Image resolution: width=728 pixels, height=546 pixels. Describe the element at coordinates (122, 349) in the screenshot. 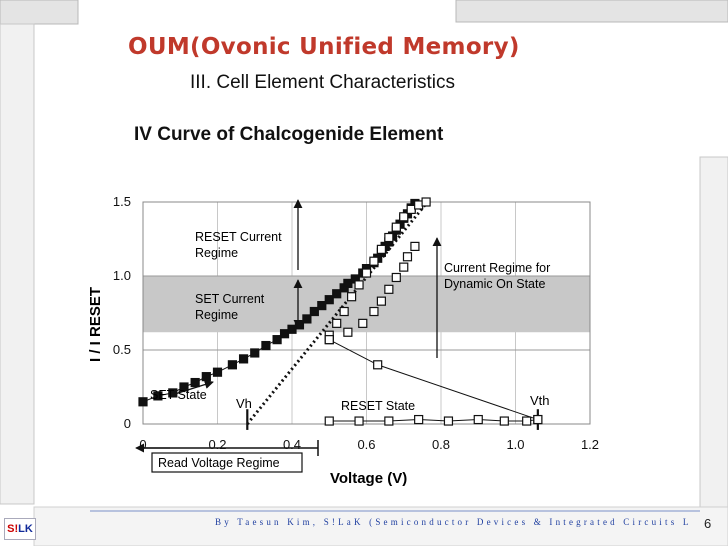

I see `y-tick-label: 0.5` at that location.